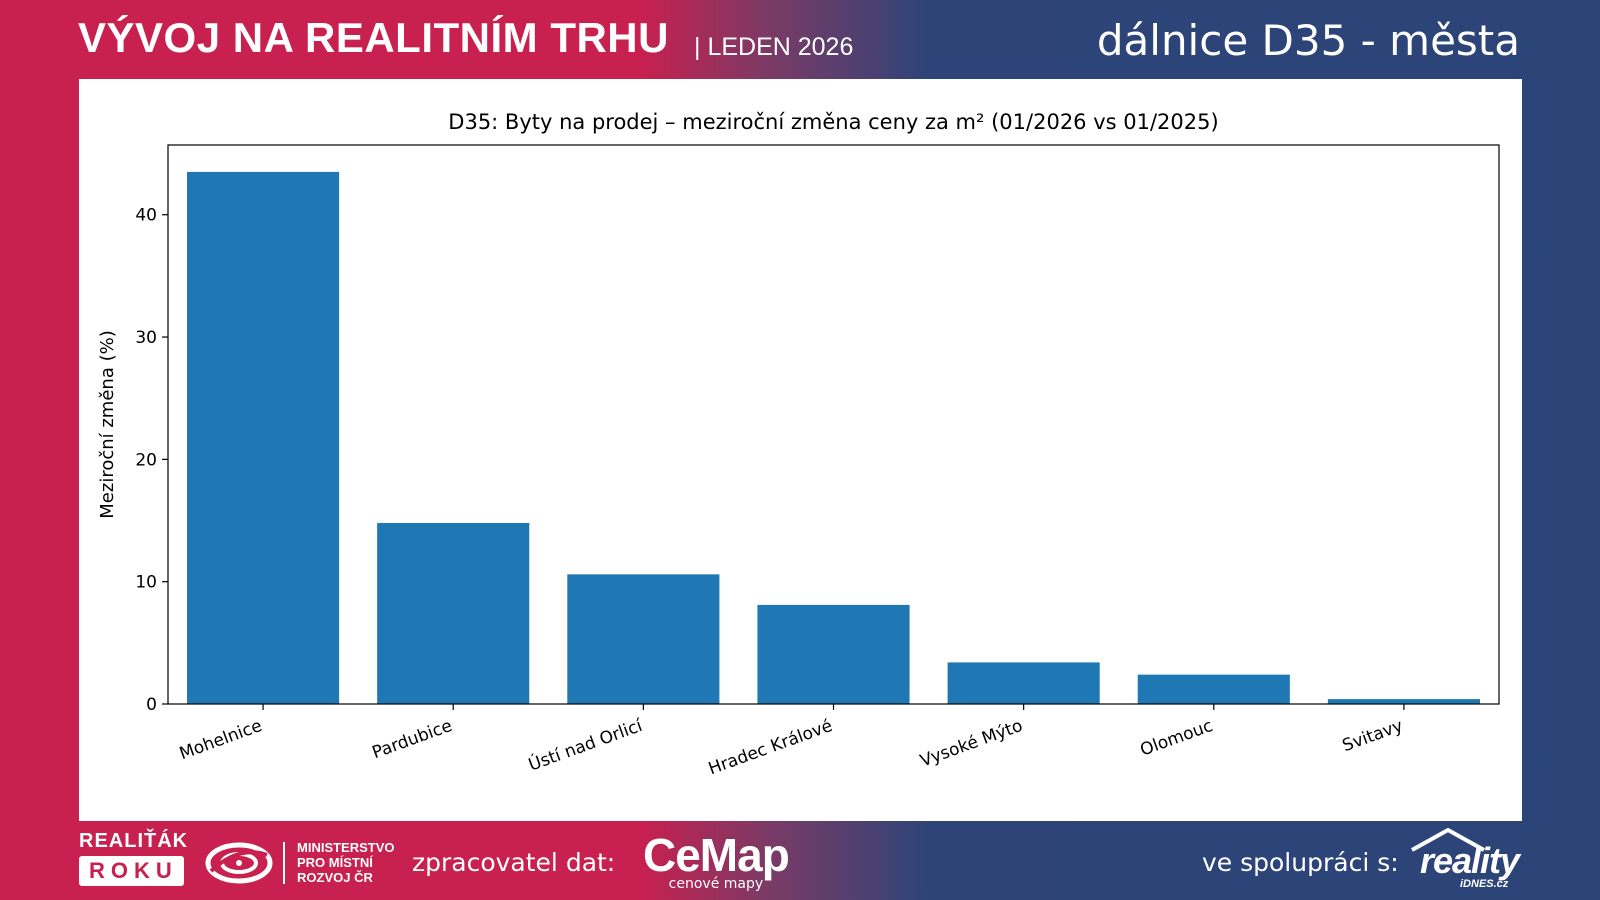 The width and height of the screenshot is (1600, 900). What do you see at coordinates (134, 841) in the screenshot?
I see `realitak-logo-top: REALIŤÁK` at bounding box center [134, 841].